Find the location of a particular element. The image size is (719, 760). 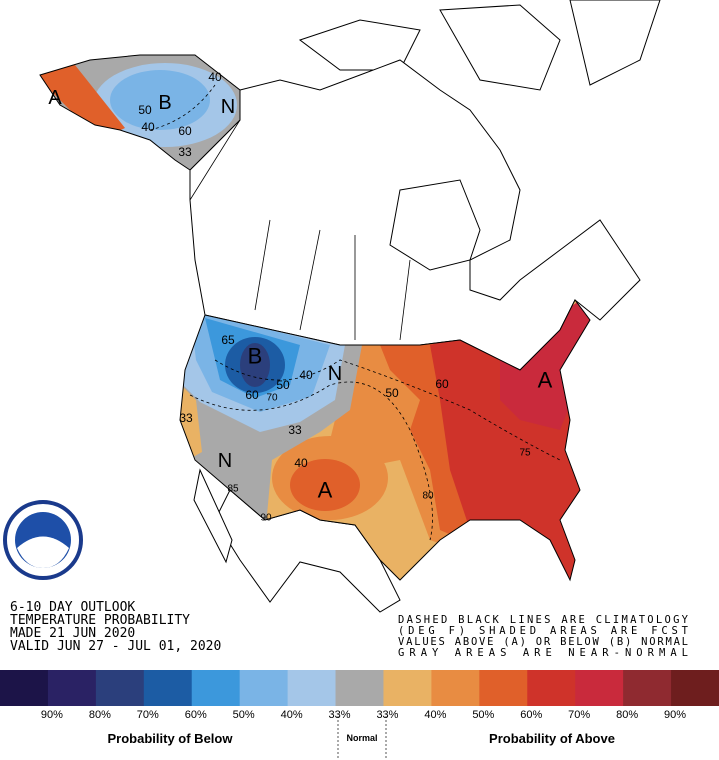

below-label: Probability of Below is located at coordinates (171, 738).